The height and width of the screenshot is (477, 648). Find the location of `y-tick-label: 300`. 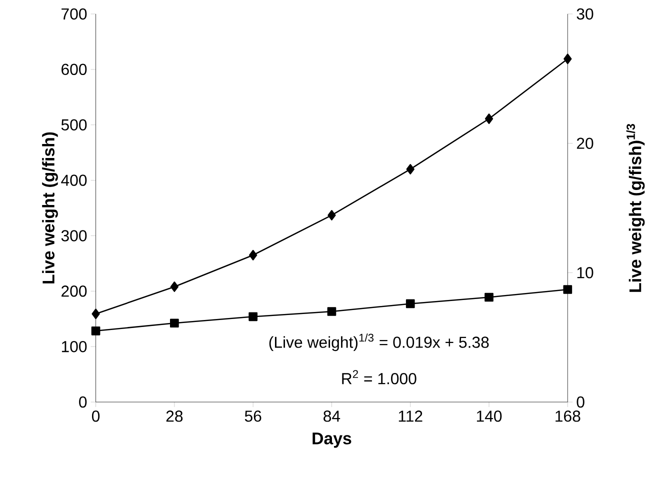

y-tick-label: 300 is located at coordinates (74, 236).